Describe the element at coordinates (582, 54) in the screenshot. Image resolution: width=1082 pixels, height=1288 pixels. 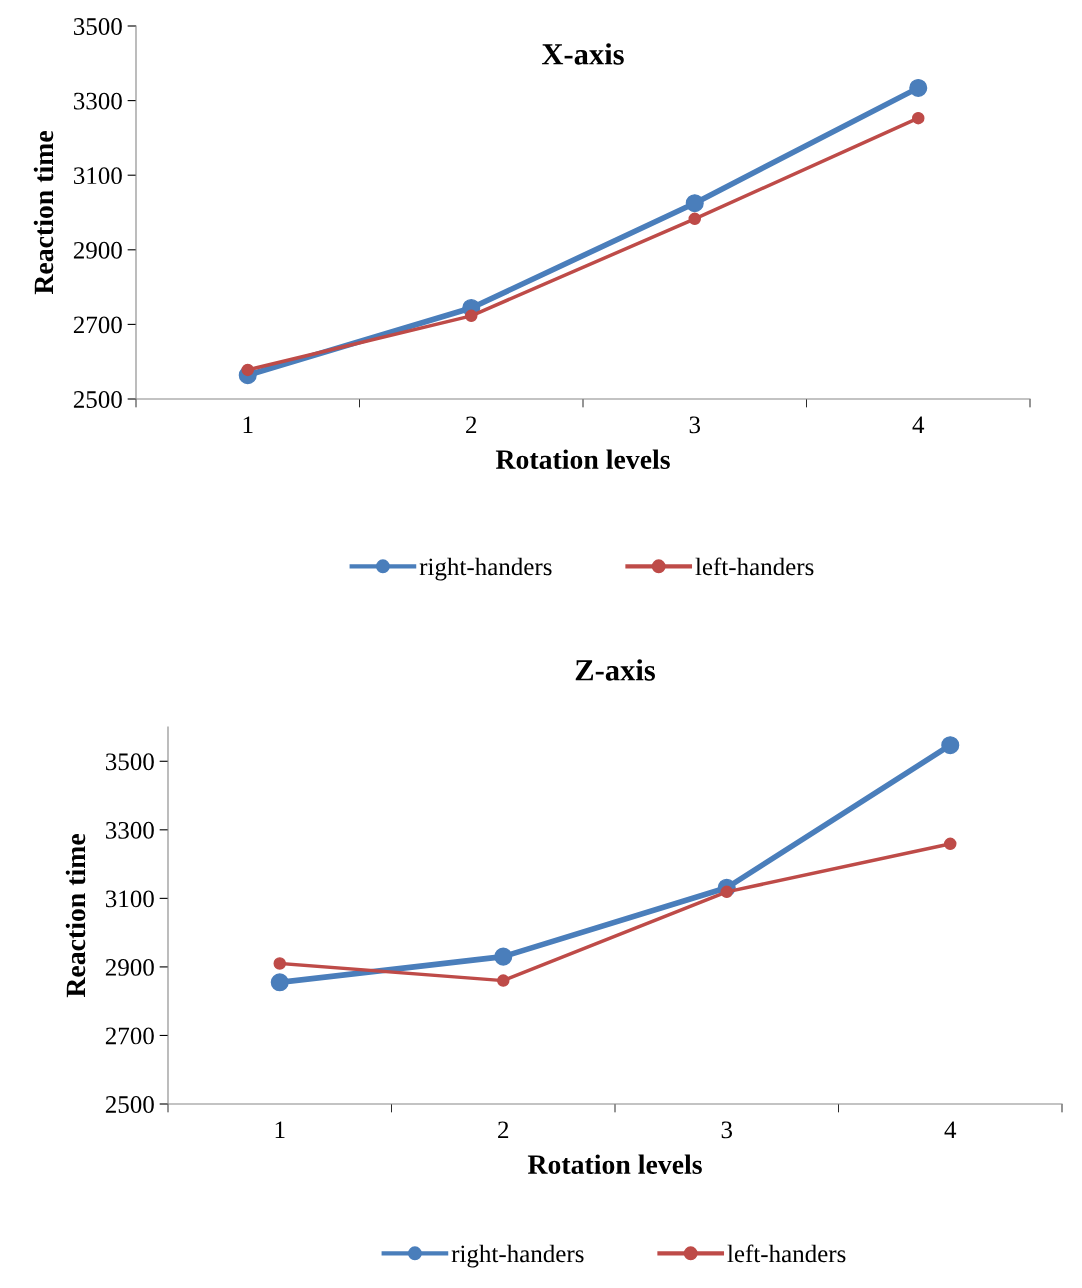
I see `chart-title: X-axis` at that location.